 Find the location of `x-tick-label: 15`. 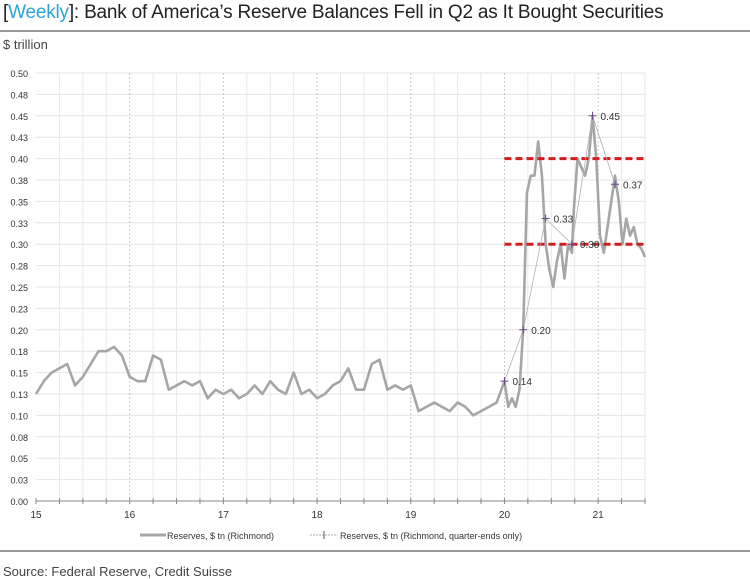

x-tick-label: 15 is located at coordinates (36, 515).